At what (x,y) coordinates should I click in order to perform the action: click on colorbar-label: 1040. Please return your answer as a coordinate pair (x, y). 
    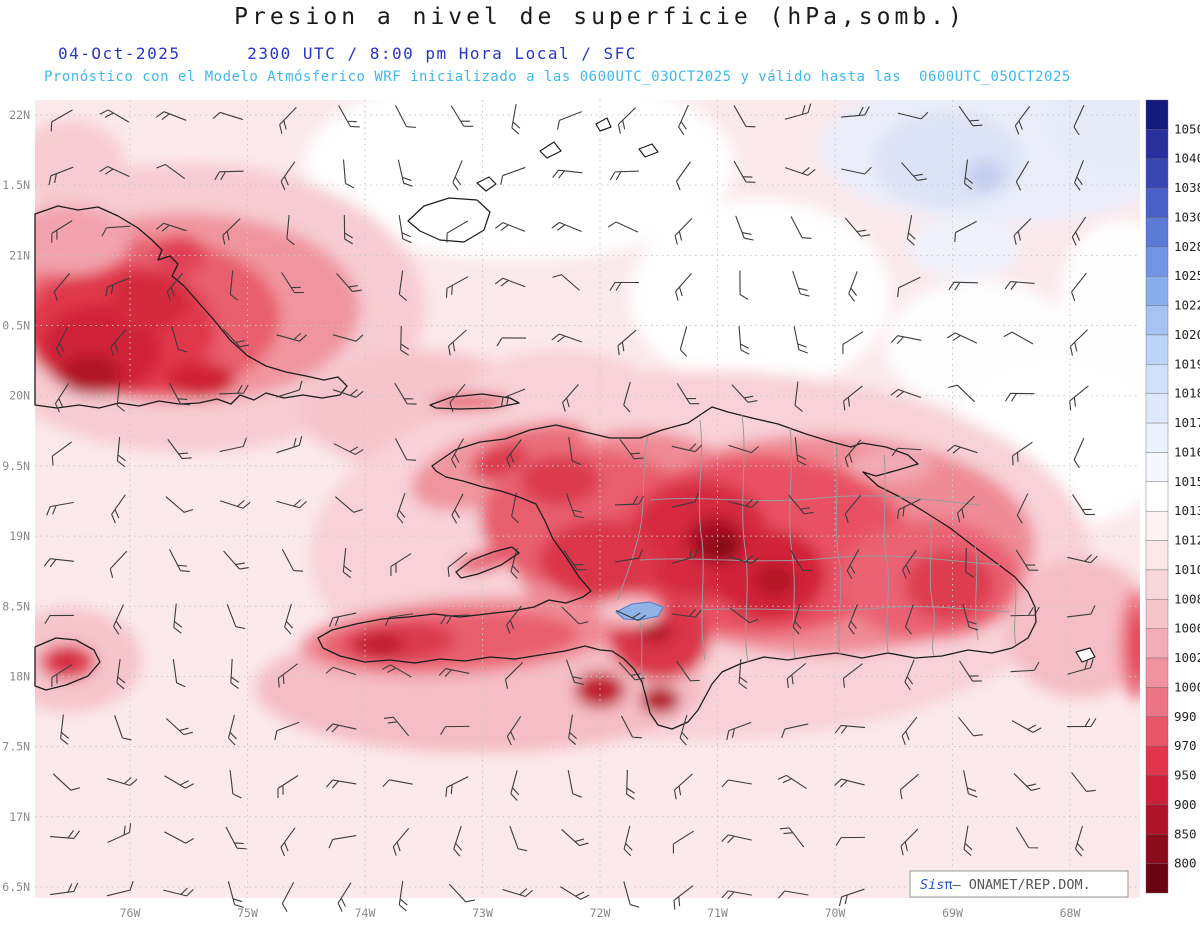
    Looking at the image, I should click on (1187, 158).